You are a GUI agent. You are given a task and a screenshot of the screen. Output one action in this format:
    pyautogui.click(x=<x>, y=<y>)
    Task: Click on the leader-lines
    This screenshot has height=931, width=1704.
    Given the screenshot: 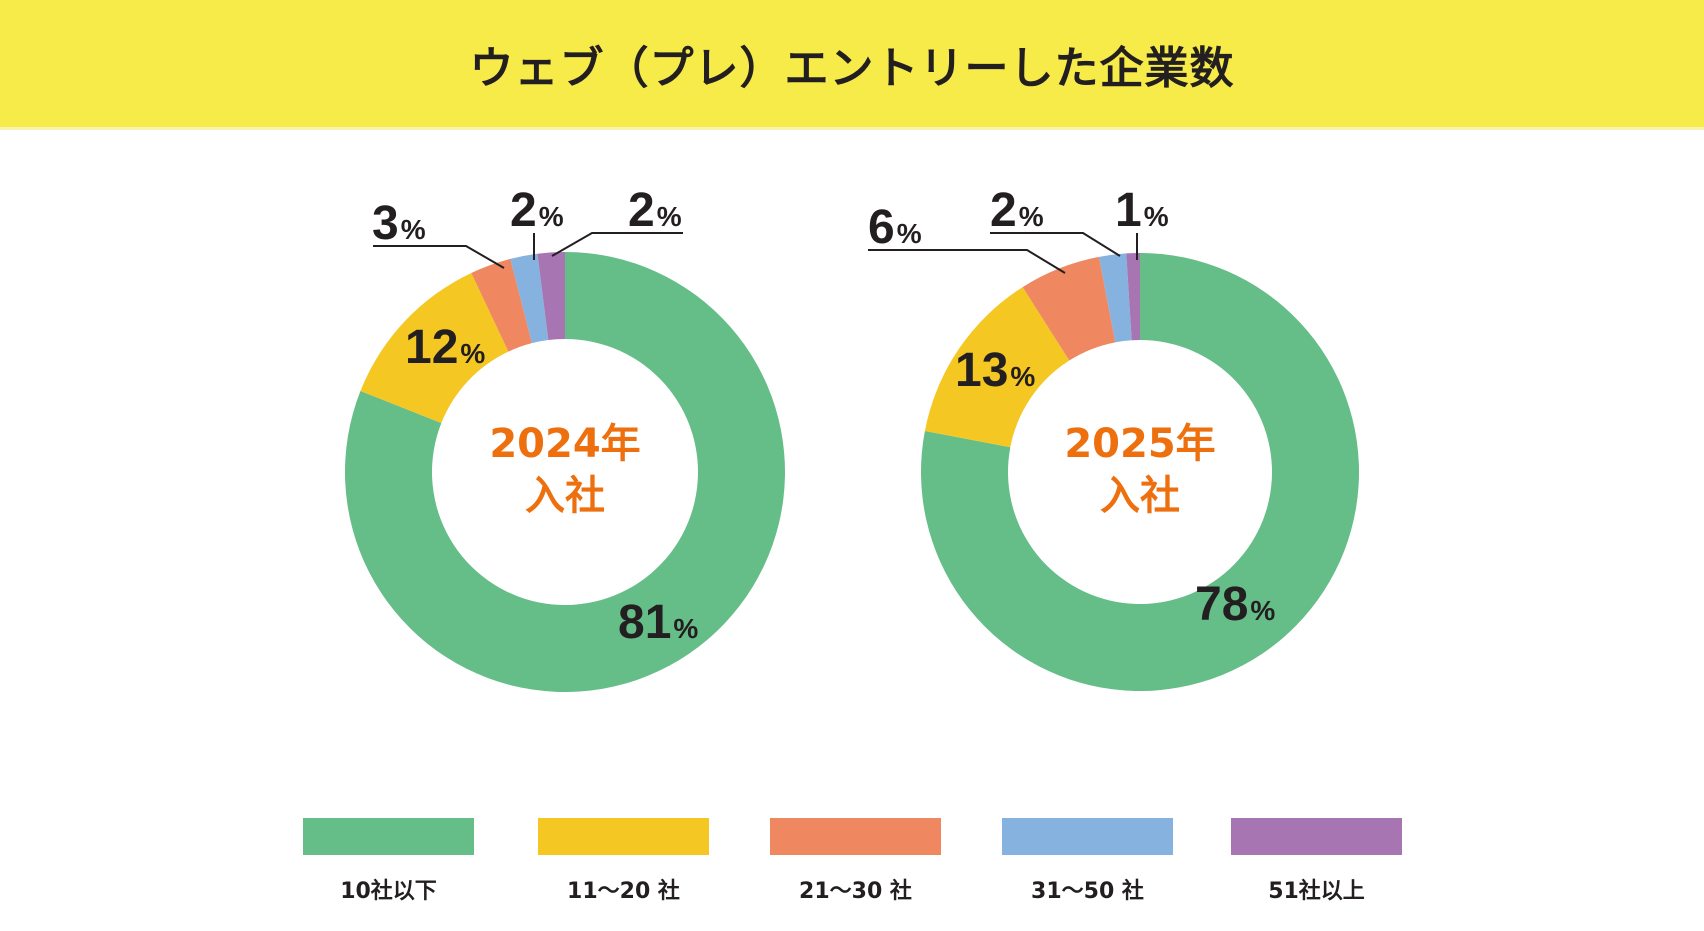 What is the action you would take?
    pyautogui.click(x=755, y=253)
    